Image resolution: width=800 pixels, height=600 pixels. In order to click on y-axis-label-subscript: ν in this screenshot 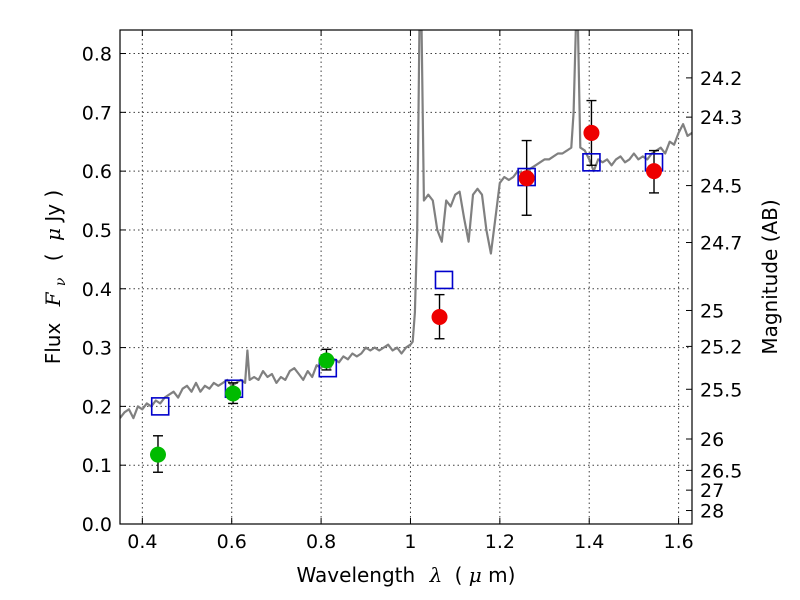, I will do `click(61, 281)`.